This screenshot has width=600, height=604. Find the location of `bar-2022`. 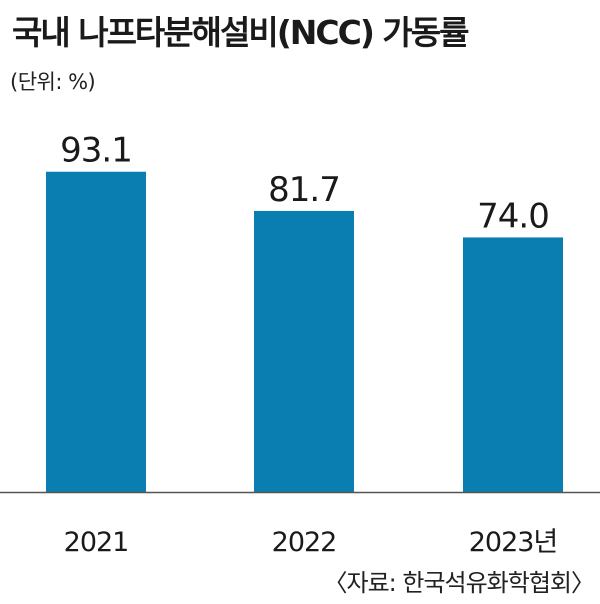

bar-2022 is located at coordinates (304, 351).